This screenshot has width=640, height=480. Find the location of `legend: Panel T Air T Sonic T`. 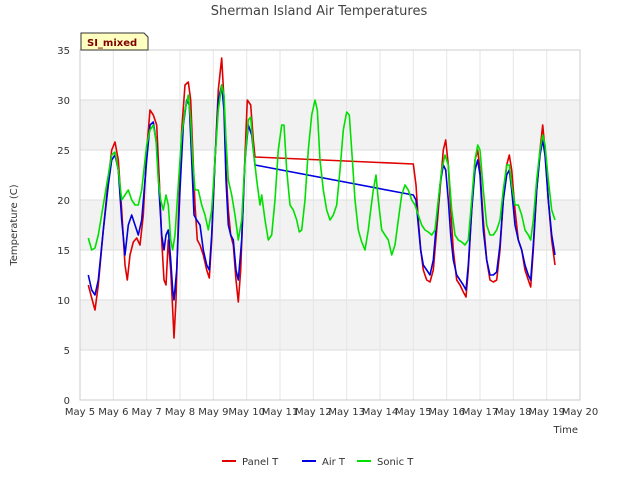

legend: Panel T Air T Sonic T is located at coordinates (318, 462).